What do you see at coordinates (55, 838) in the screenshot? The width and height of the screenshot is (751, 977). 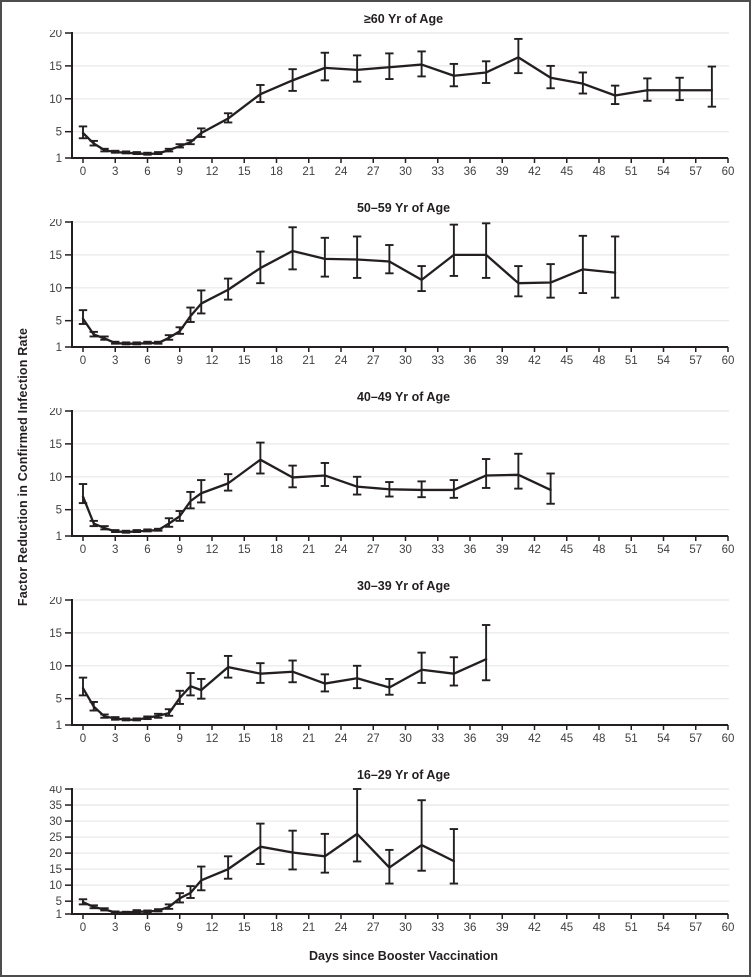 I see `svg-text: 25` at bounding box center [55, 838].